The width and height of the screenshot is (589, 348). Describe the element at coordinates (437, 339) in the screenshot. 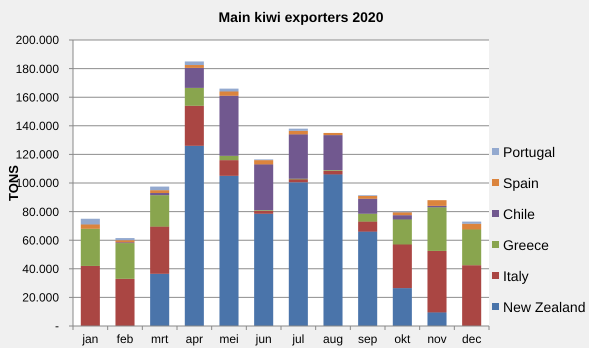

I see `x-tick-label: nov` at that location.